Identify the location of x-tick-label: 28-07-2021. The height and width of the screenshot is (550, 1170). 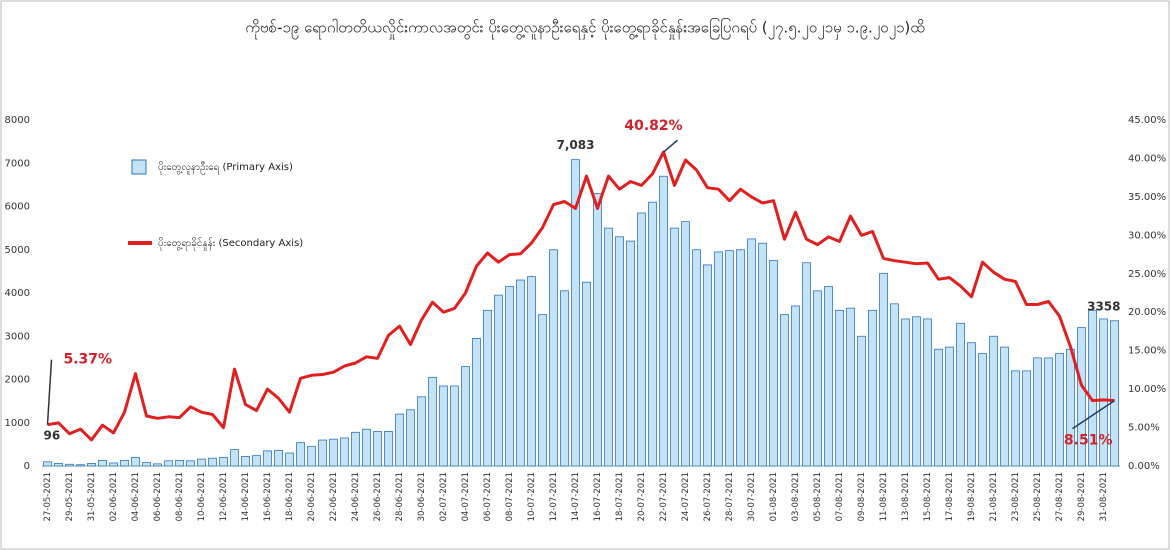
(730, 496).